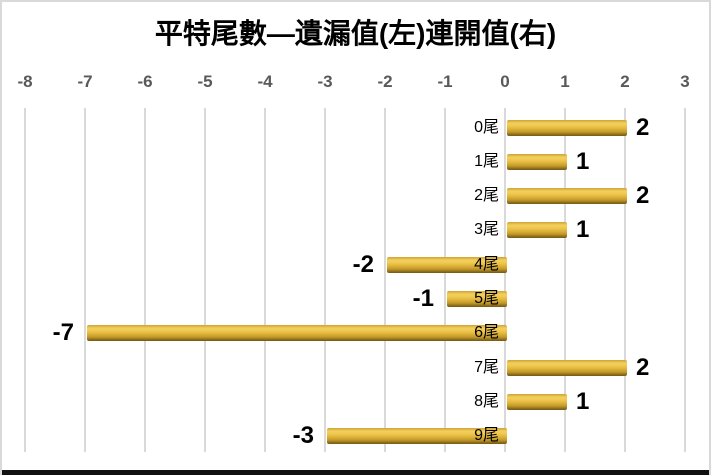 The height and width of the screenshot is (475, 711). I want to click on bottom-border-line, so click(355, 472).